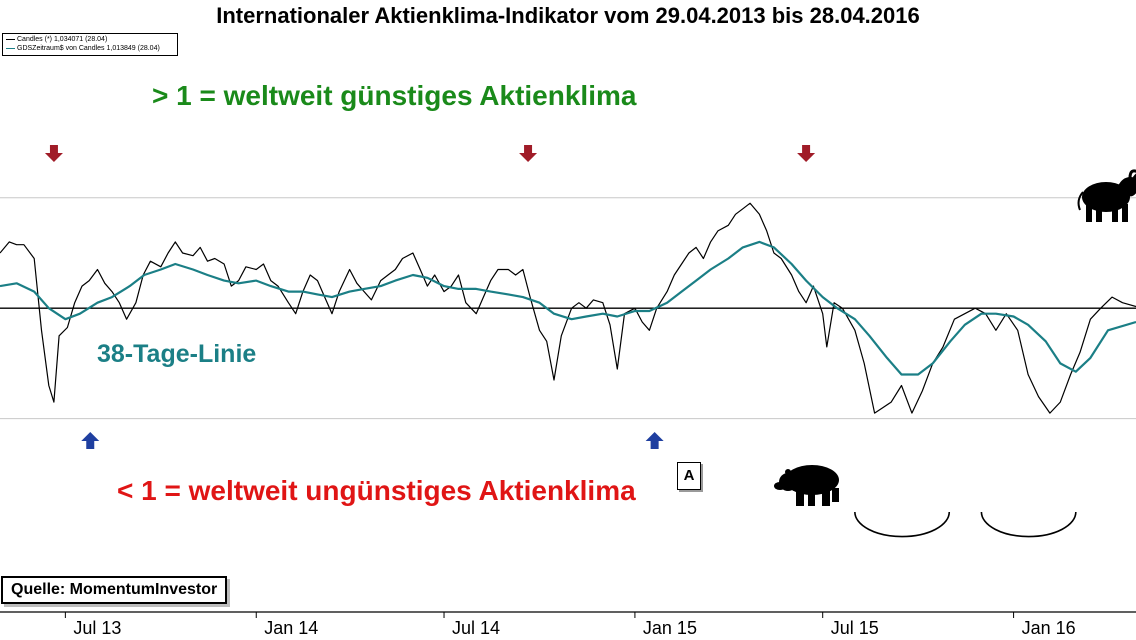  I want to click on legend-swatch-moving-average, so click(10, 48).